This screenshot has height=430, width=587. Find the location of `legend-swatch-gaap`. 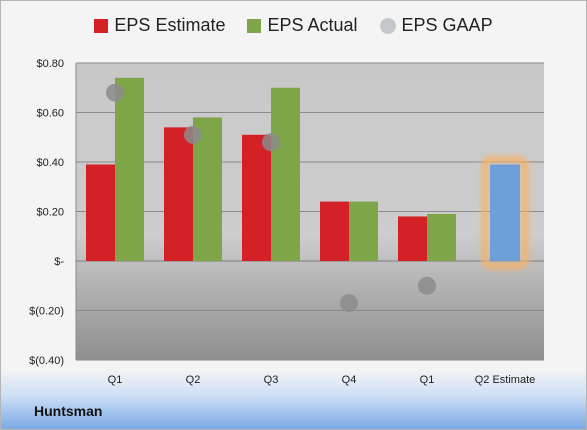

legend-swatch-gaap is located at coordinates (387, 25).